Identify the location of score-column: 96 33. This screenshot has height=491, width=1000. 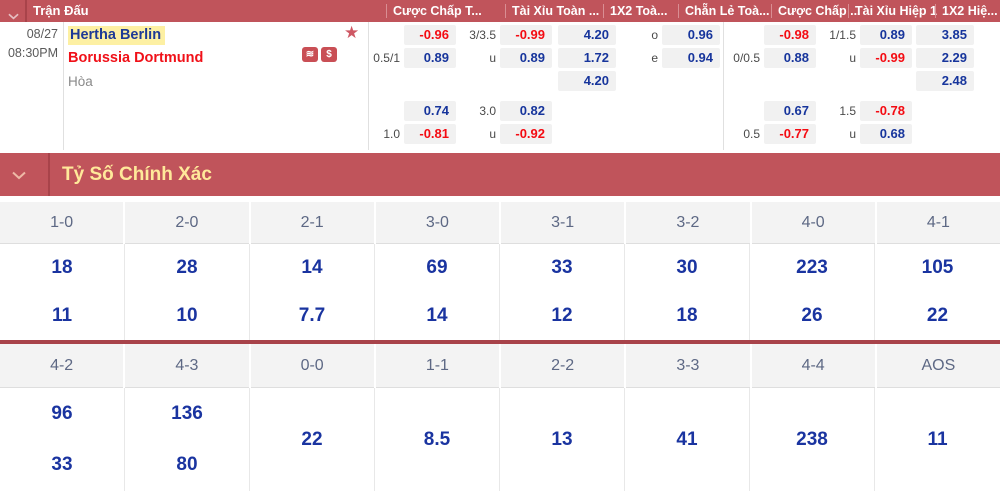
(62, 439).